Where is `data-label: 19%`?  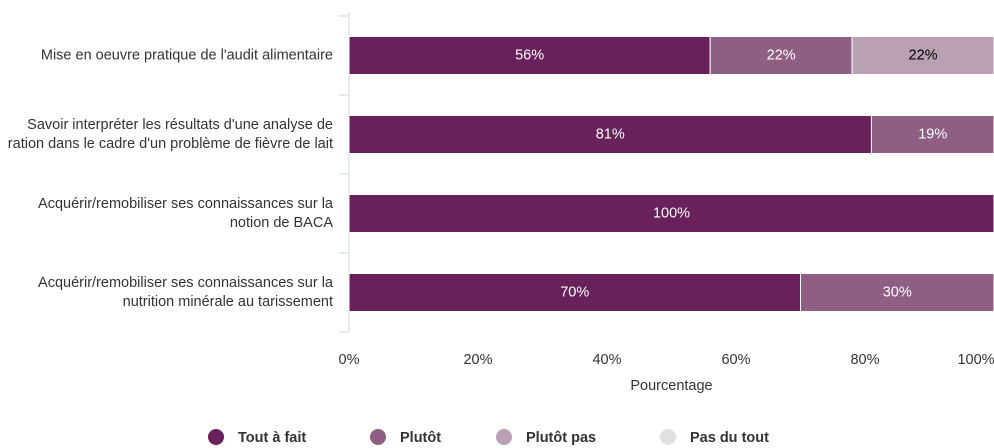 data-label: 19% is located at coordinates (932, 134).